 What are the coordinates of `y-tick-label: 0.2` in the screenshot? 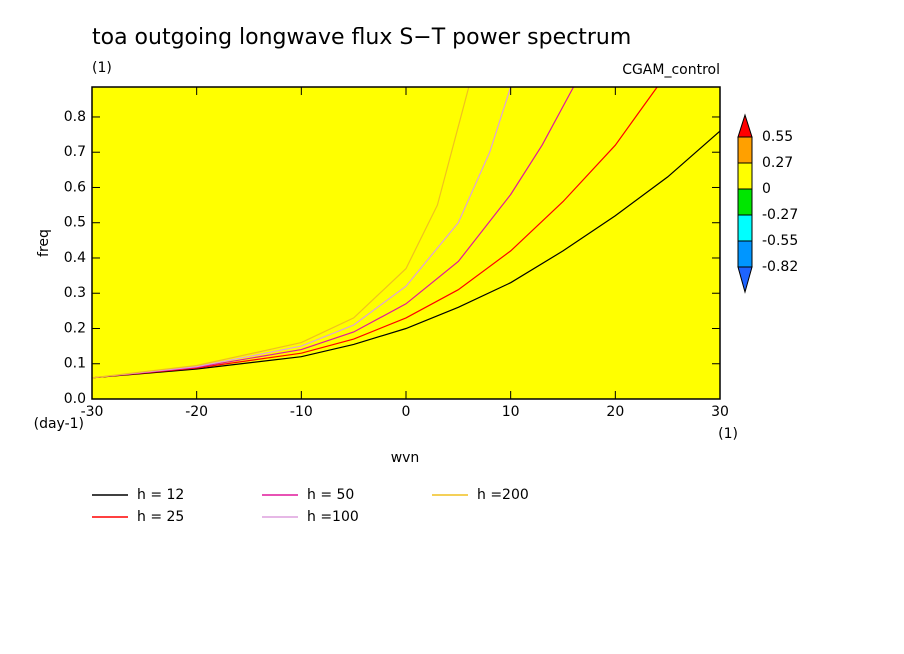 It's located at (75, 328).